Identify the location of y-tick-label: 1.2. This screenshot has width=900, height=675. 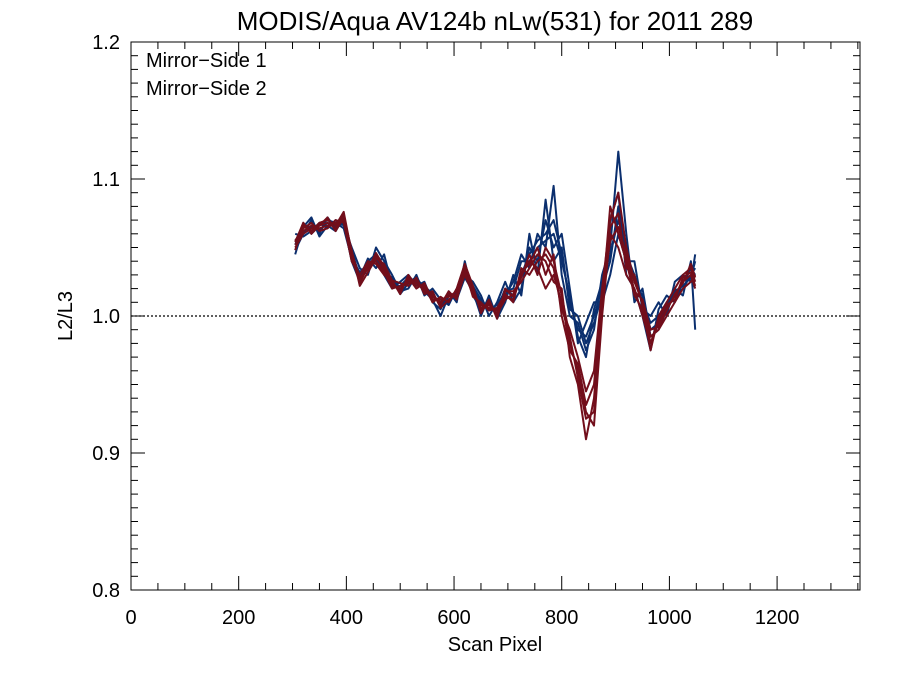
(106, 43).